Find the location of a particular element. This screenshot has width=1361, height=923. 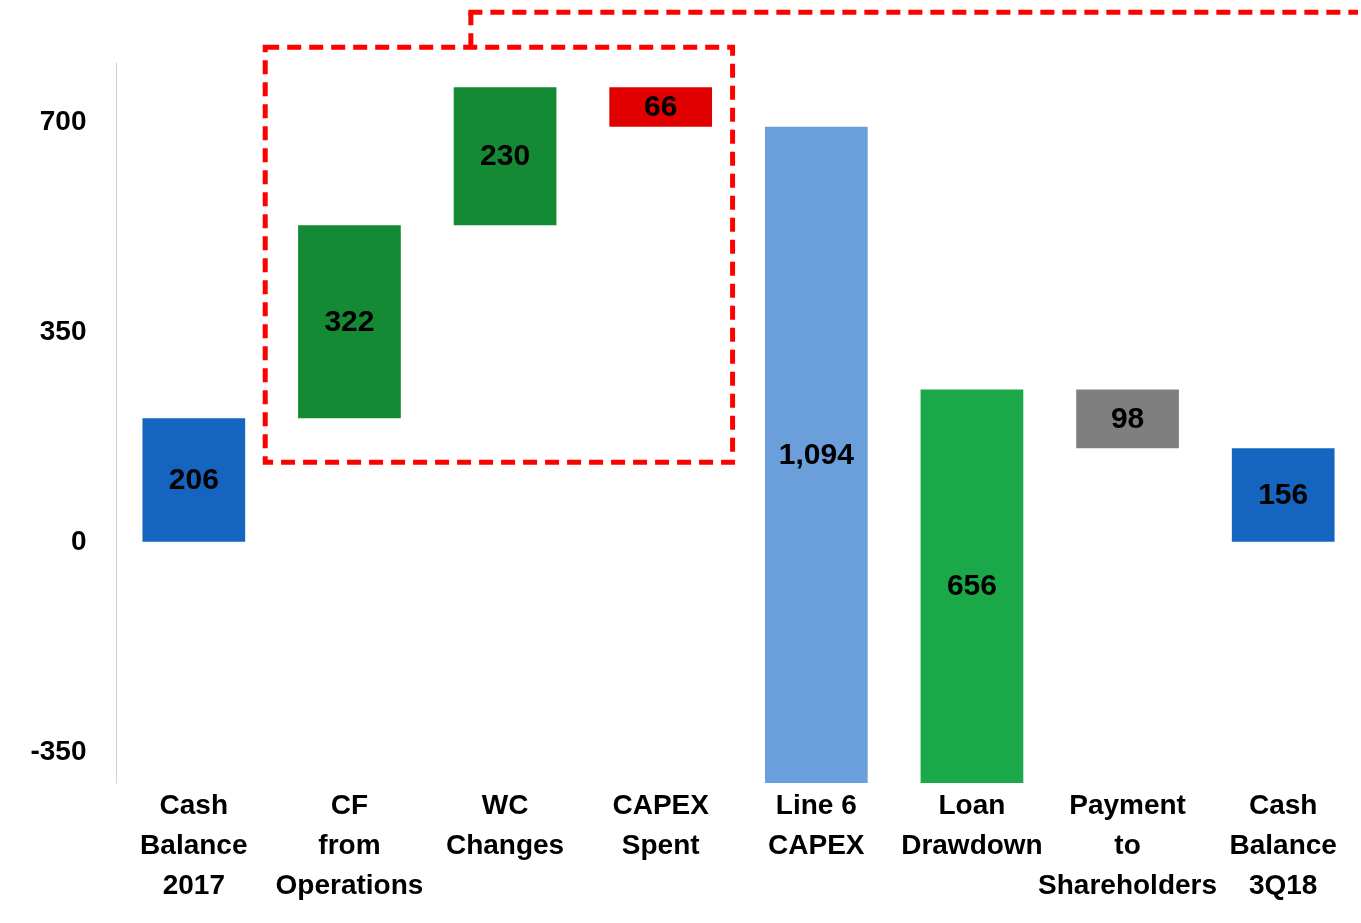

data-label: 66 is located at coordinates (661, 105).